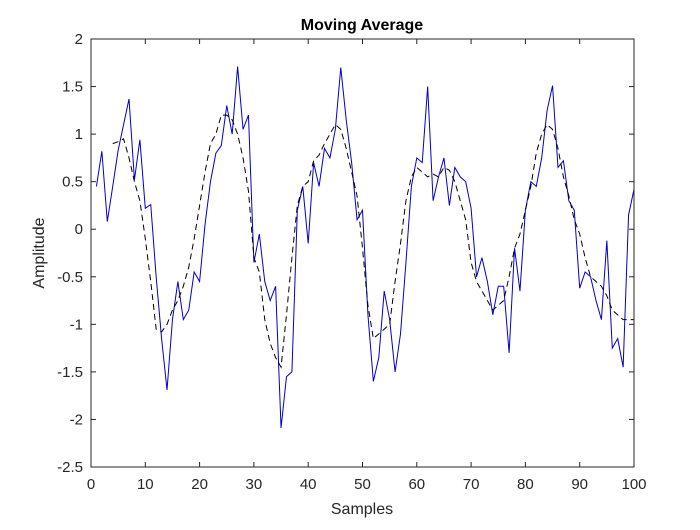  I want to click on y-tick-label: 0.5, so click(72, 182).